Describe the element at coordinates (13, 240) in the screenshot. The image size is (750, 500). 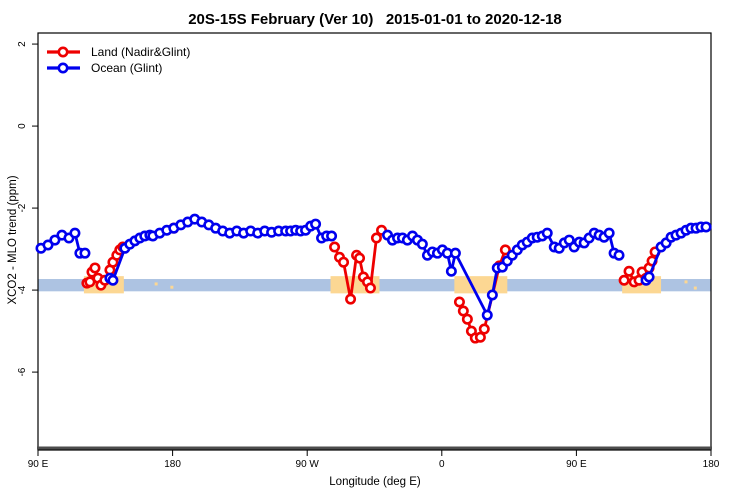
I see `y-axis-label: XCO2 - MLO trend (ppm)` at that location.